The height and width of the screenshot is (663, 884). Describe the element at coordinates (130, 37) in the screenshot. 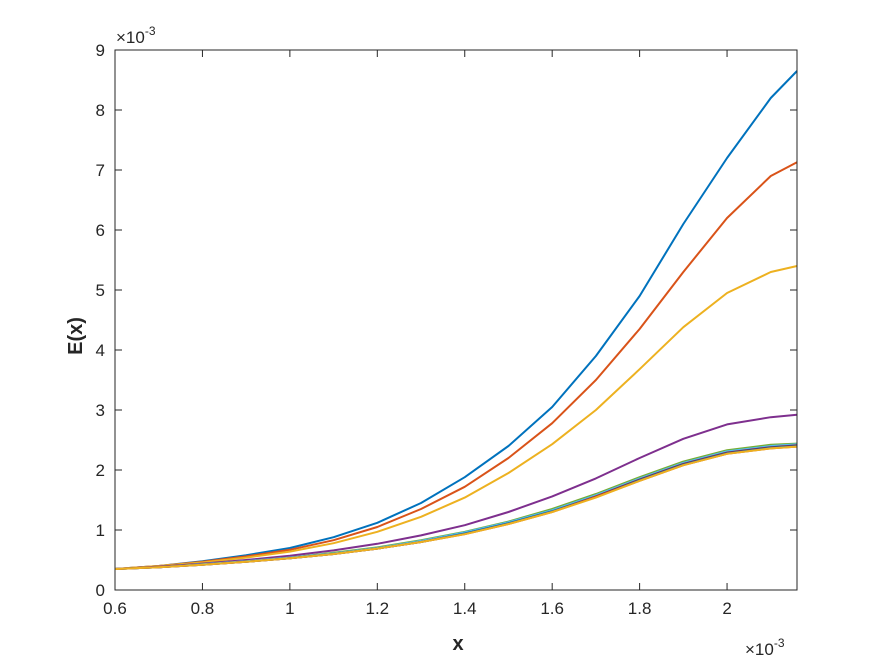

I see `y-exponent-base: ×10` at that location.